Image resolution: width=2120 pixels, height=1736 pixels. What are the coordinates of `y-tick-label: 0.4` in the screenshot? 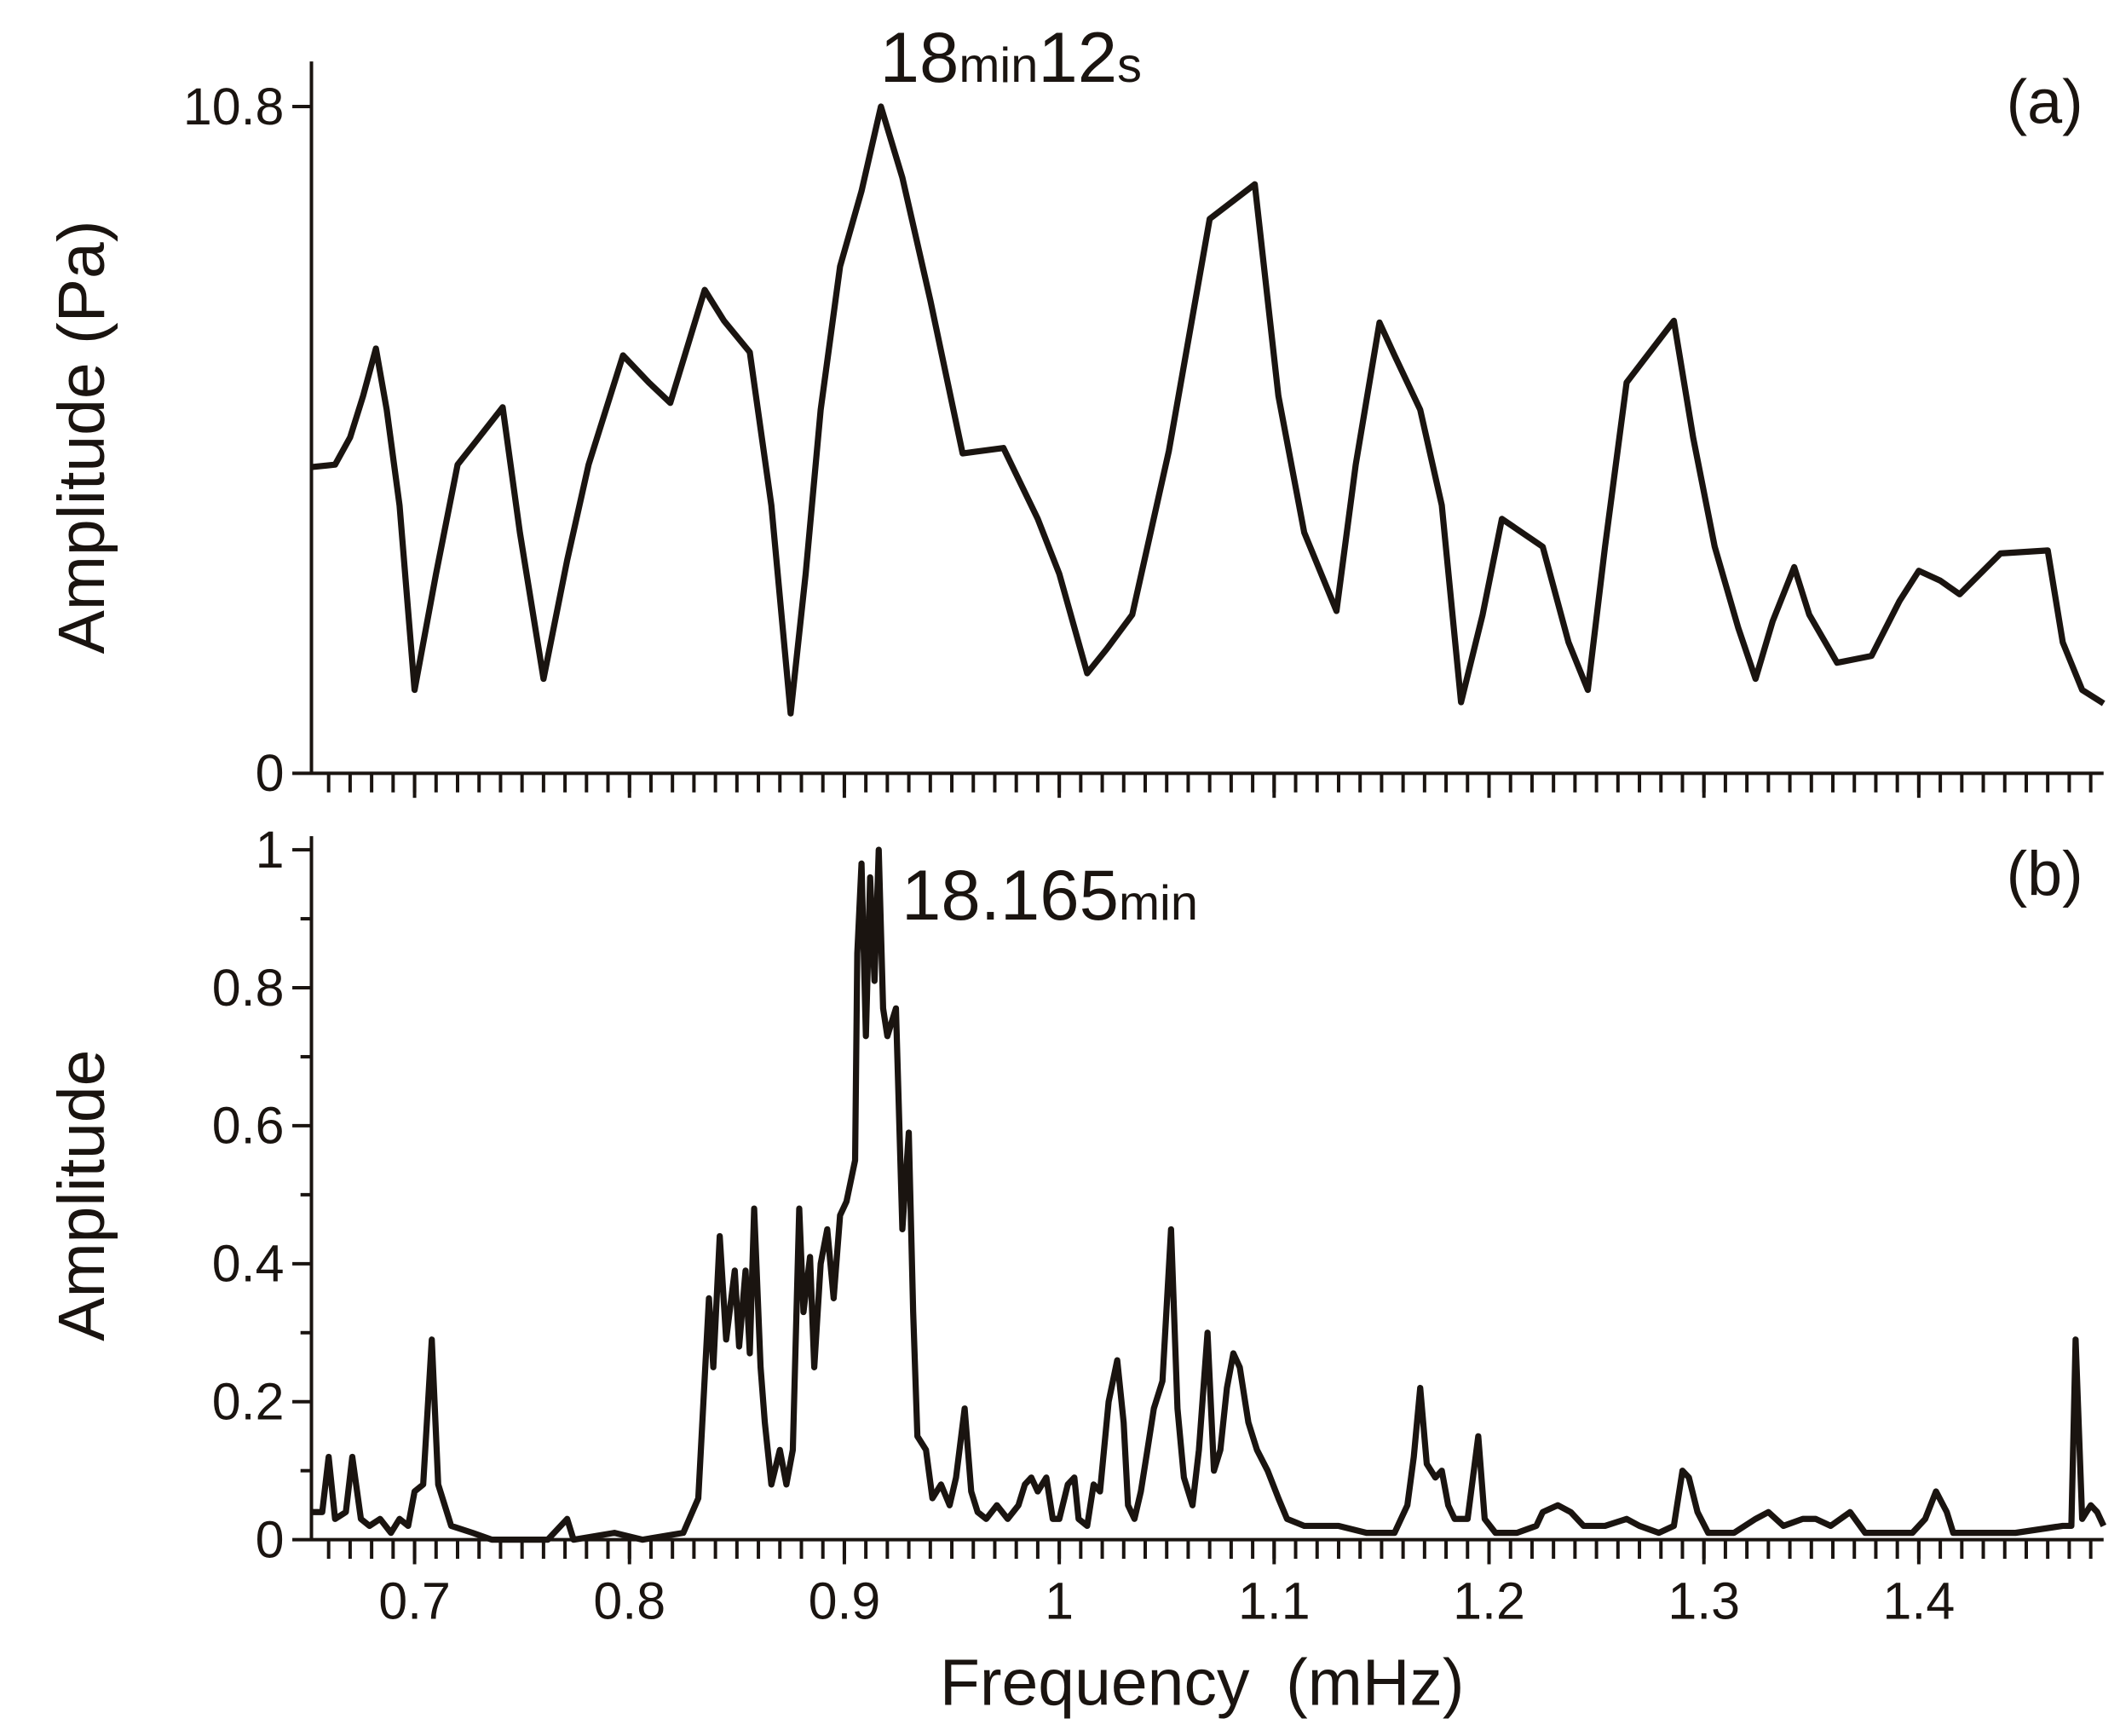 It's located at (248, 1264).